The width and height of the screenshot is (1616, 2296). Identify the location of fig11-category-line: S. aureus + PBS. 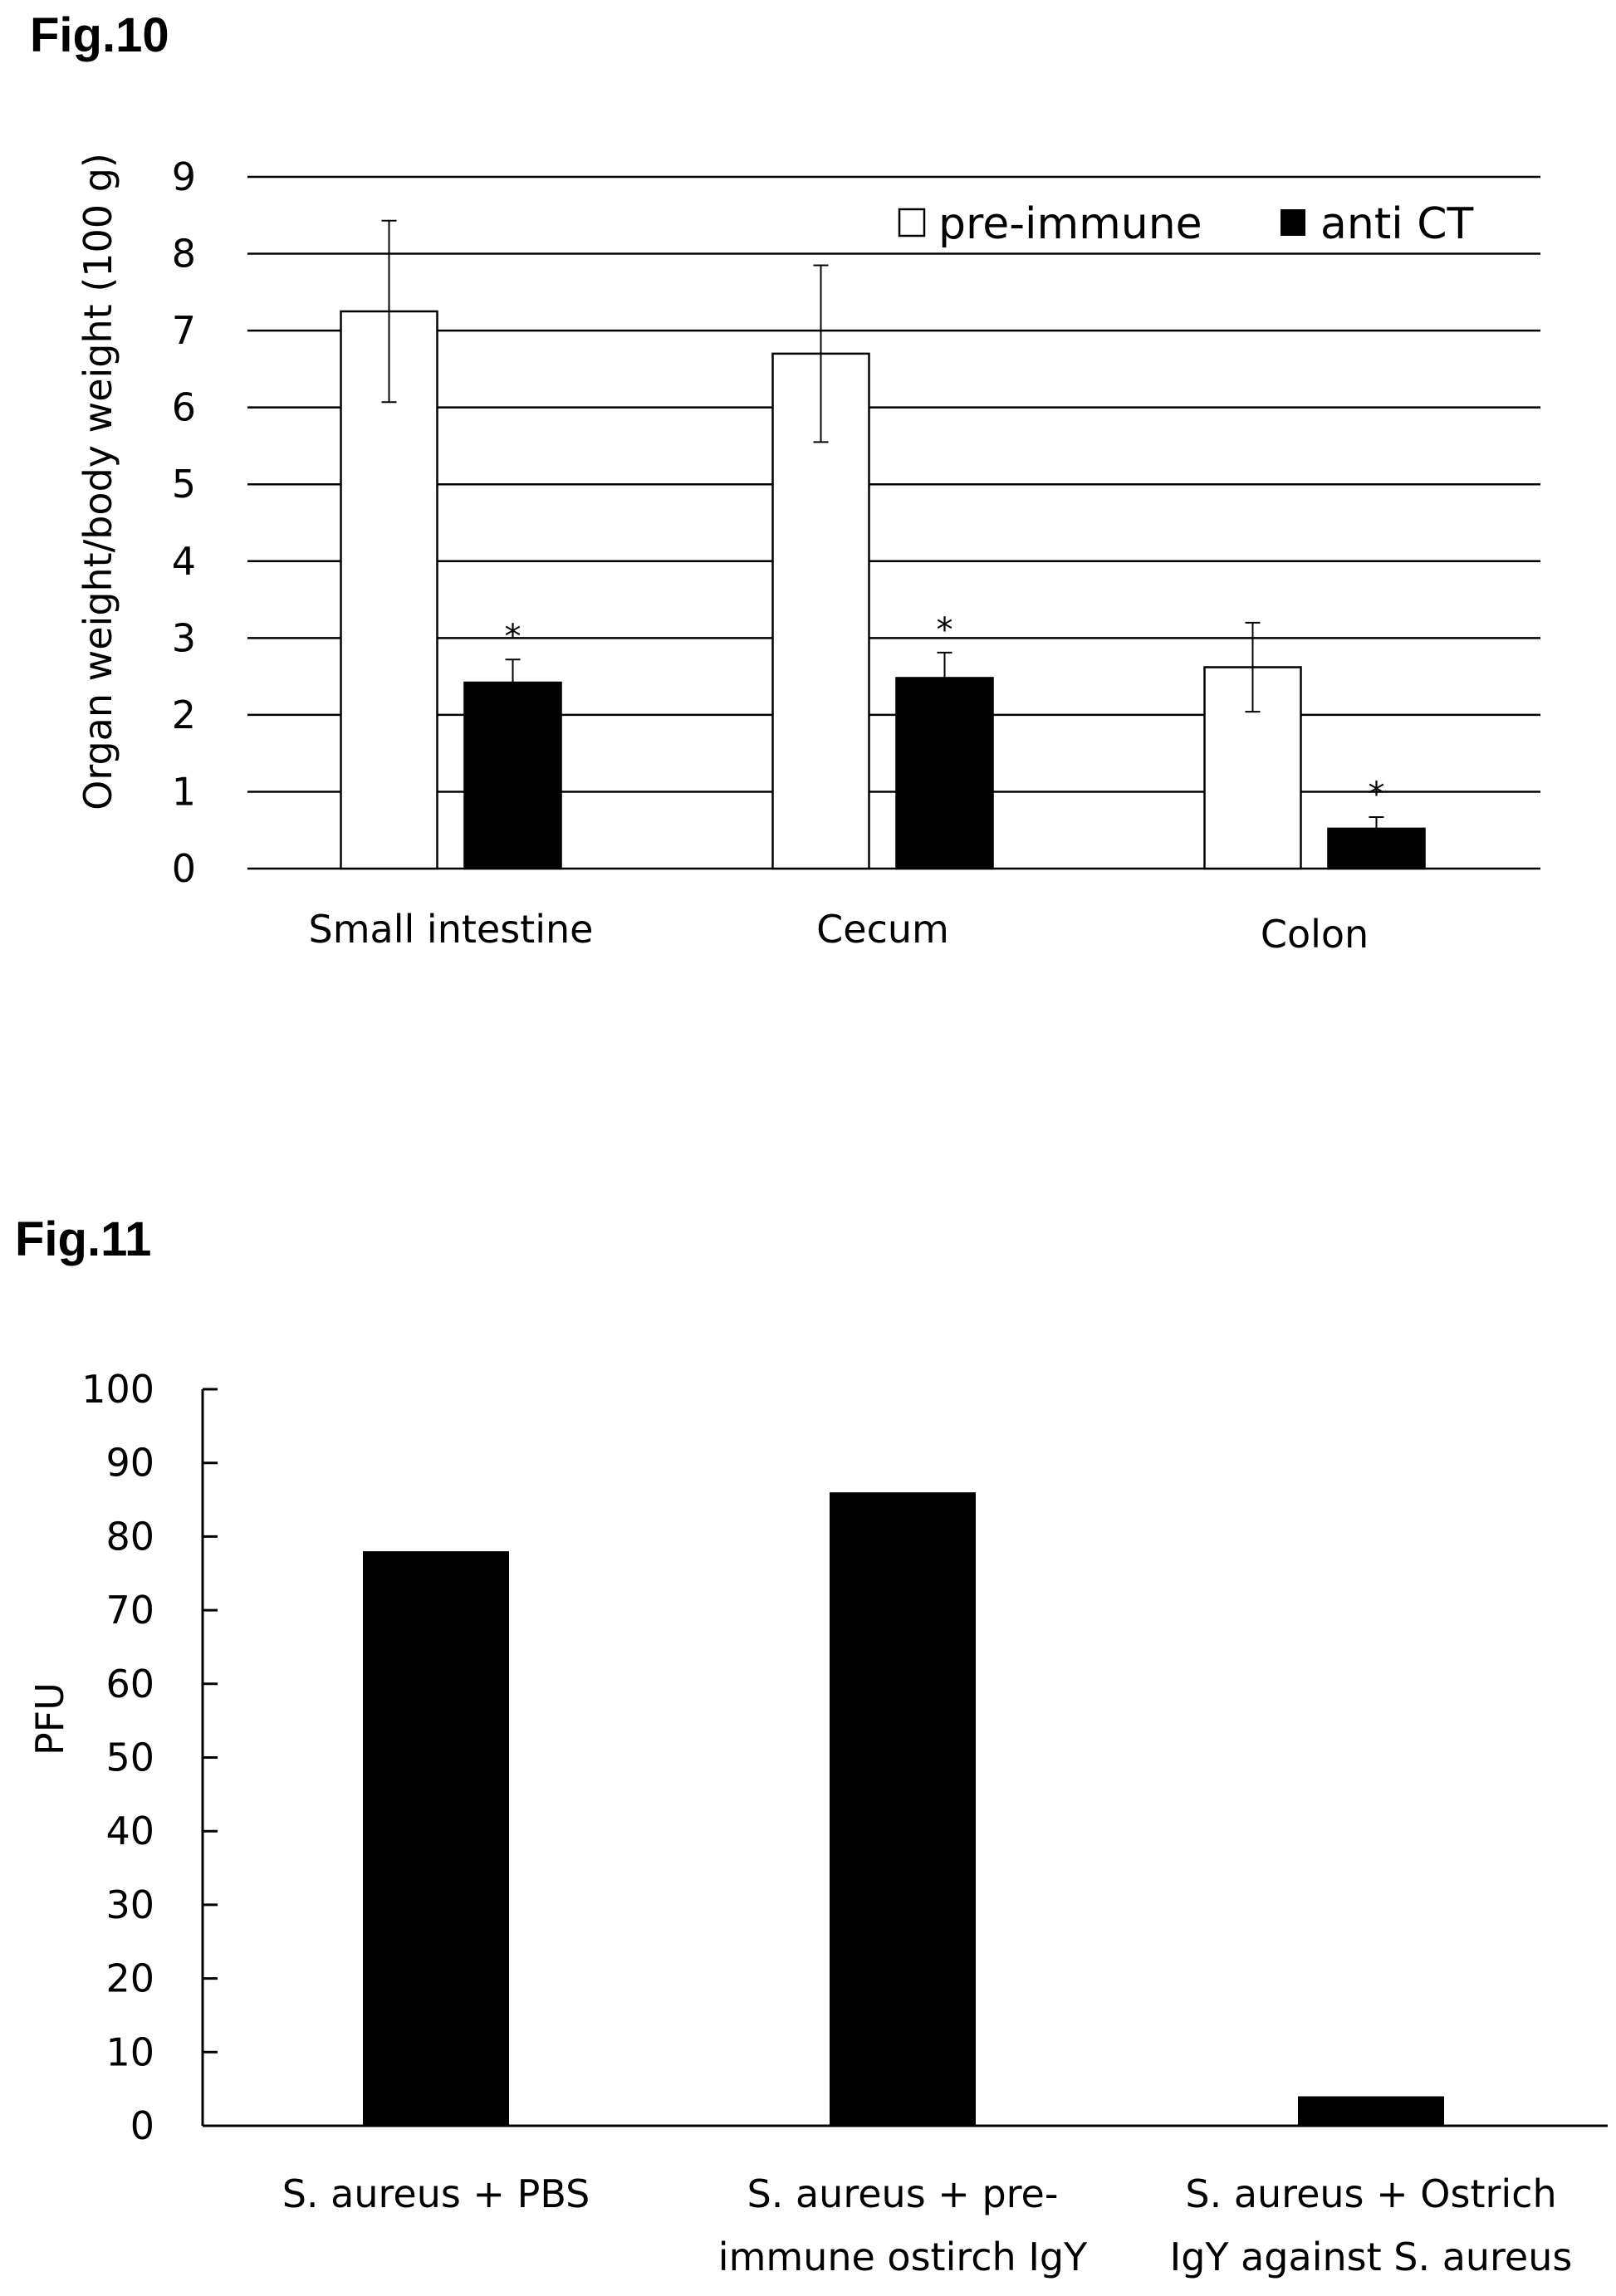
(436, 2193).